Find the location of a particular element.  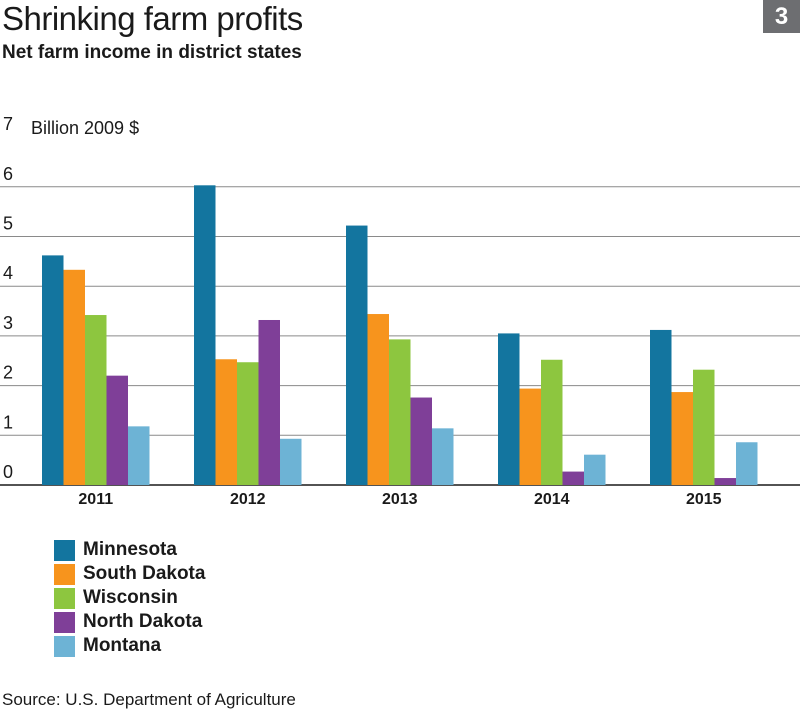

y-axis-label: Billion 2009 $ is located at coordinates (85, 128).